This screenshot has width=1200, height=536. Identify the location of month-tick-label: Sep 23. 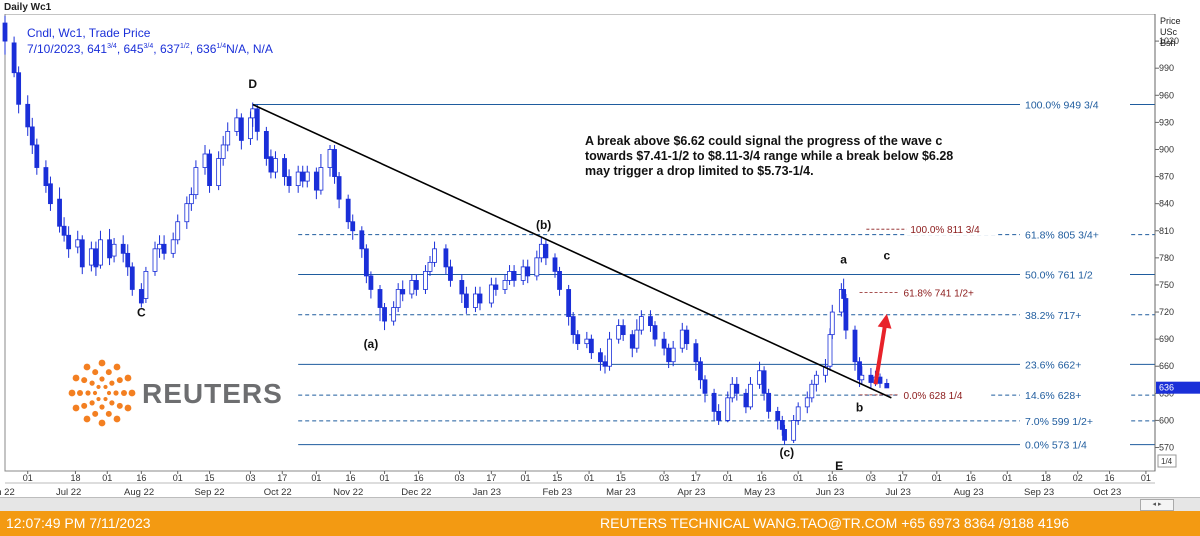
(1039, 492).